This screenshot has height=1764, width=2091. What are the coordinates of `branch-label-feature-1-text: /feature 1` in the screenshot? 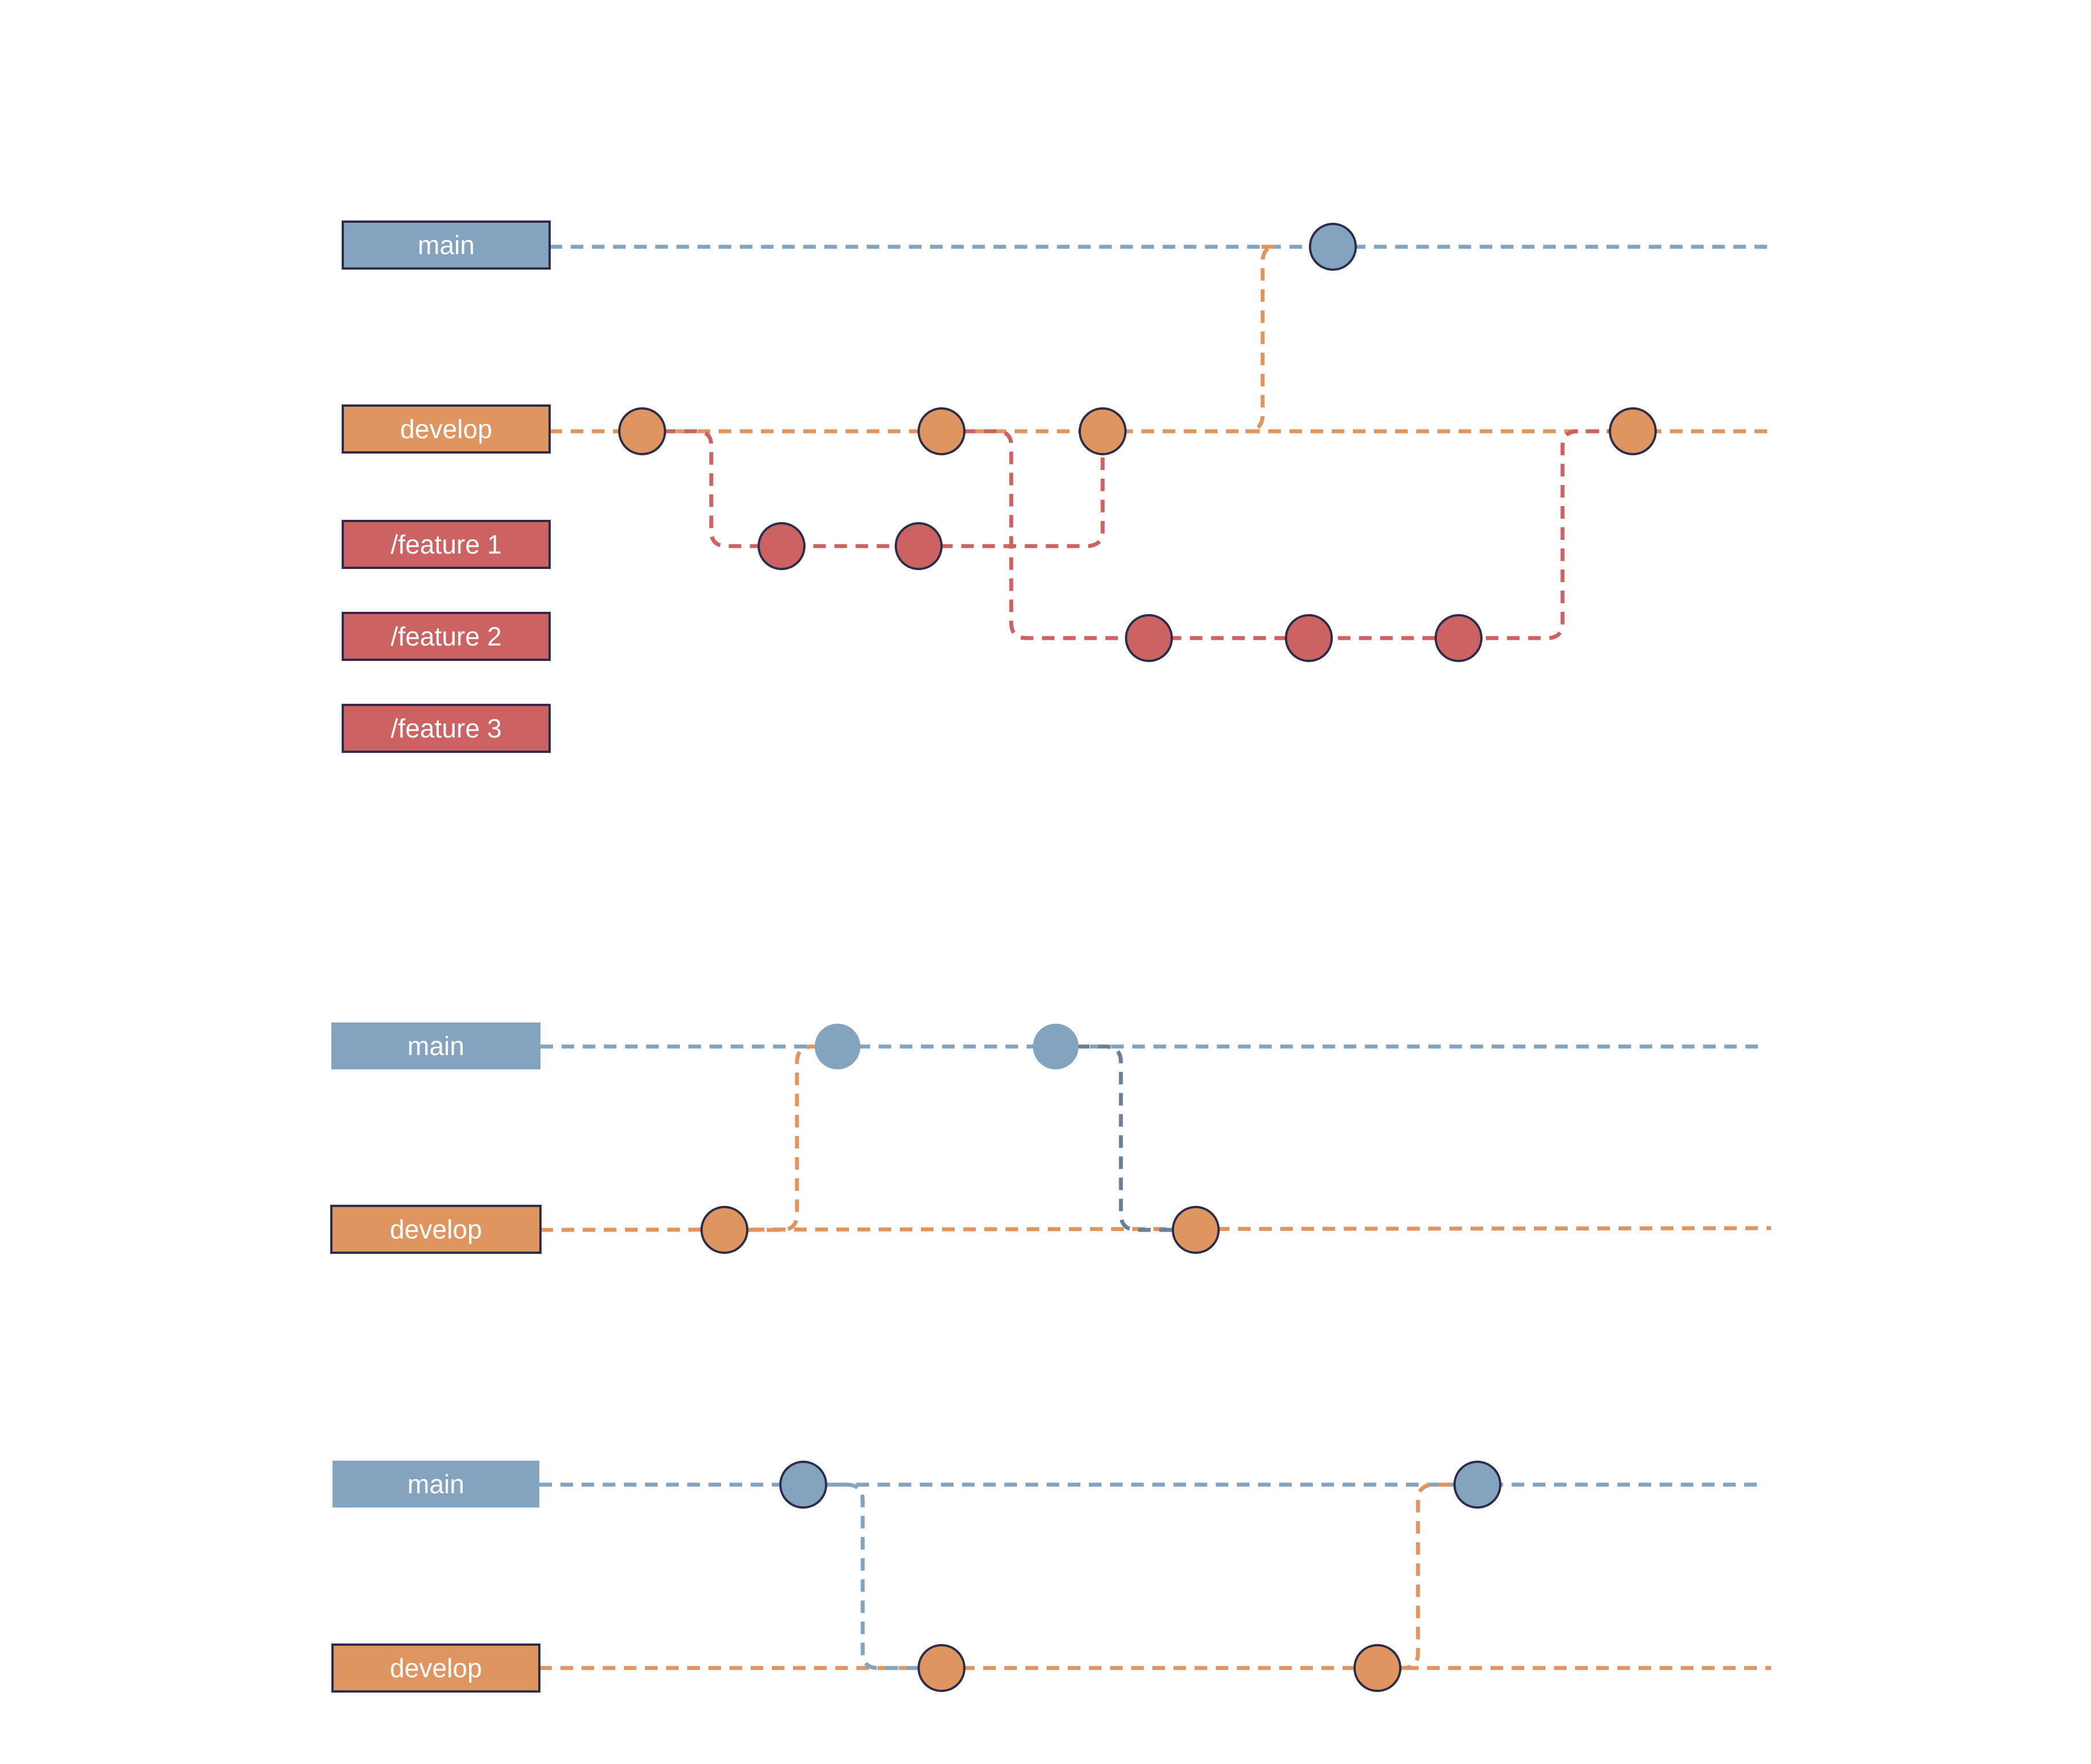 It's located at (446, 545).